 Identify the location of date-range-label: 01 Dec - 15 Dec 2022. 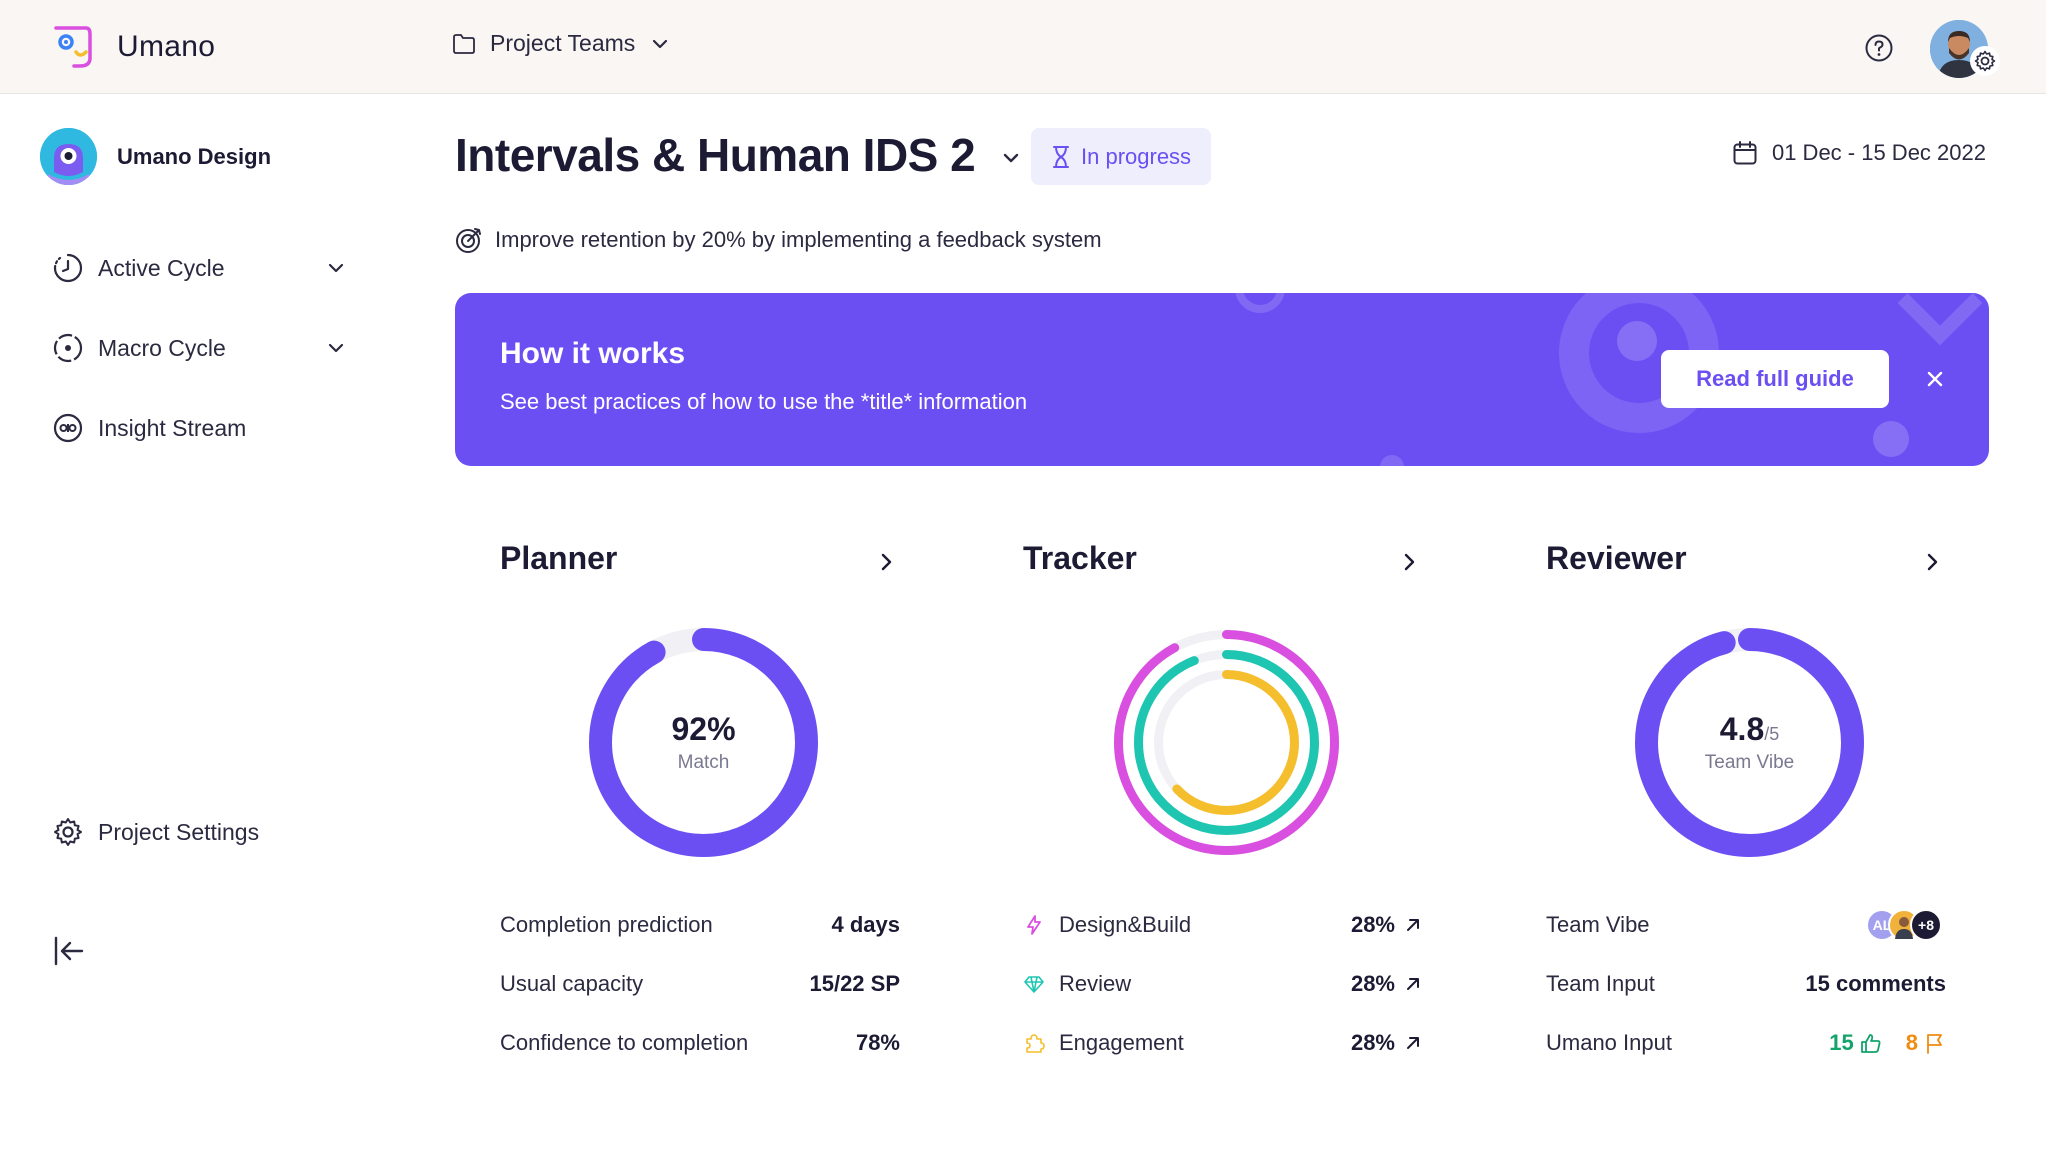
(1878, 152).